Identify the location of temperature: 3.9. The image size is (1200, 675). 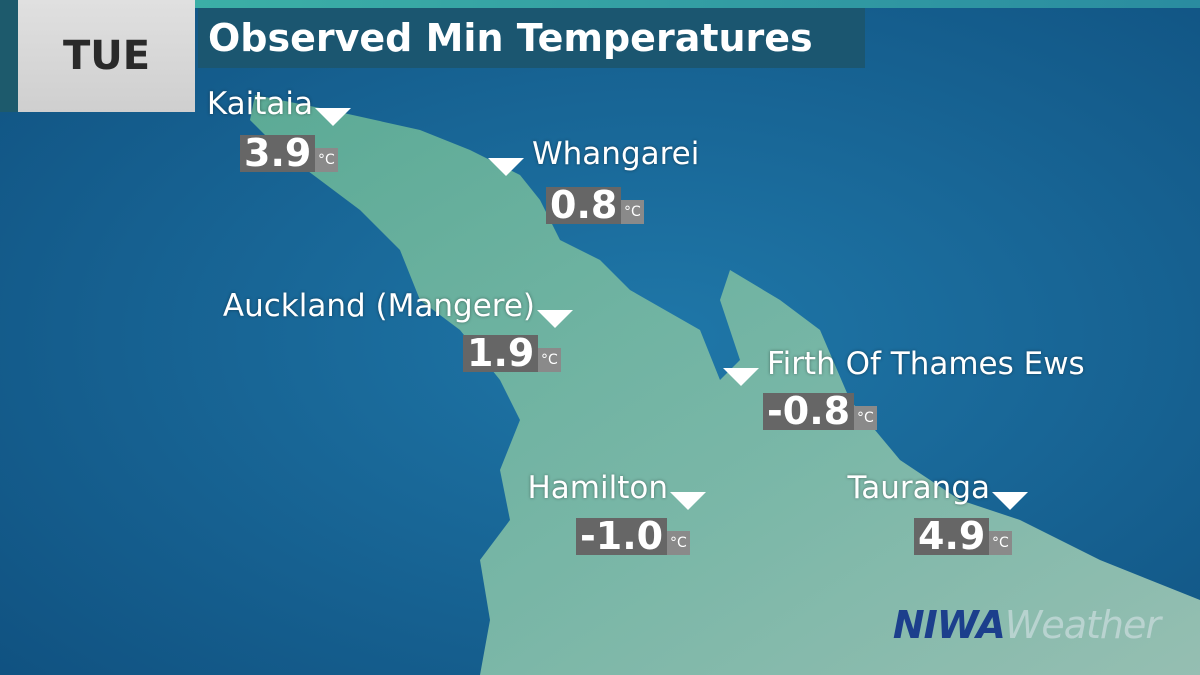
(278, 153).